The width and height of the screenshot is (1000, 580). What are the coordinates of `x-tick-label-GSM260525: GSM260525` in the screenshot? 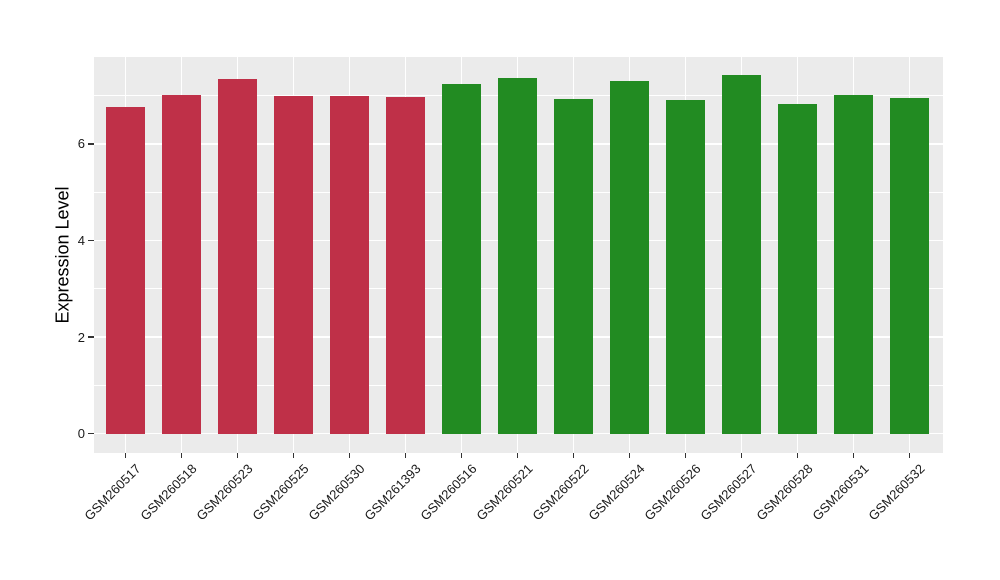 It's located at (280, 492).